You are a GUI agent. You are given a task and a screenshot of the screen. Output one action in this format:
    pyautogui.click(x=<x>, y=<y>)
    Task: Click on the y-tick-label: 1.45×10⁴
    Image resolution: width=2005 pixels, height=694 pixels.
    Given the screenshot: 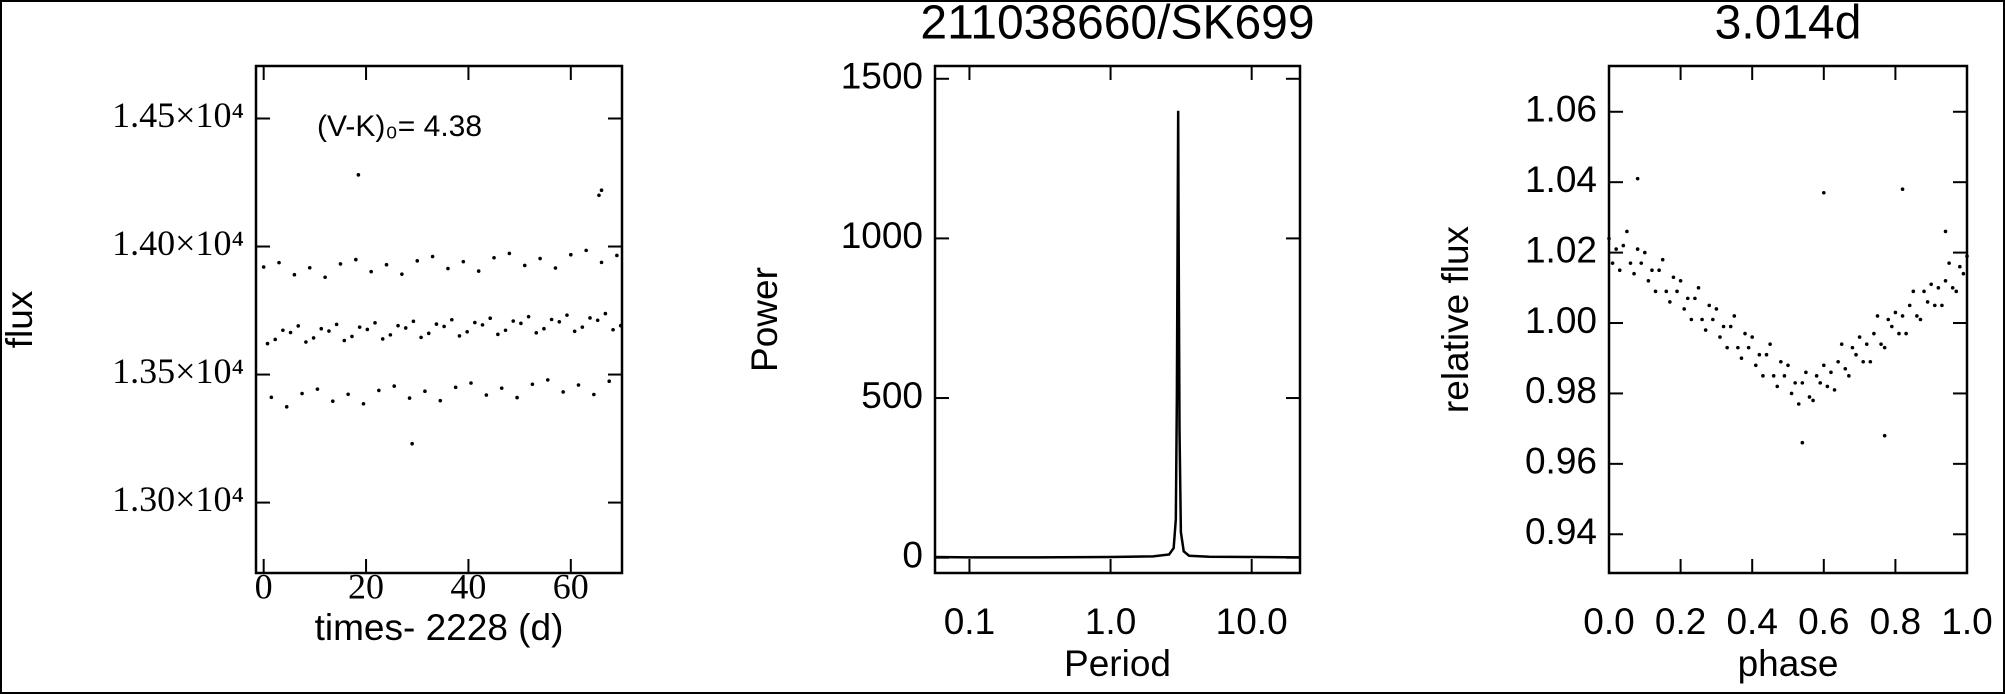 What is the action you would take?
    pyautogui.click(x=178, y=115)
    